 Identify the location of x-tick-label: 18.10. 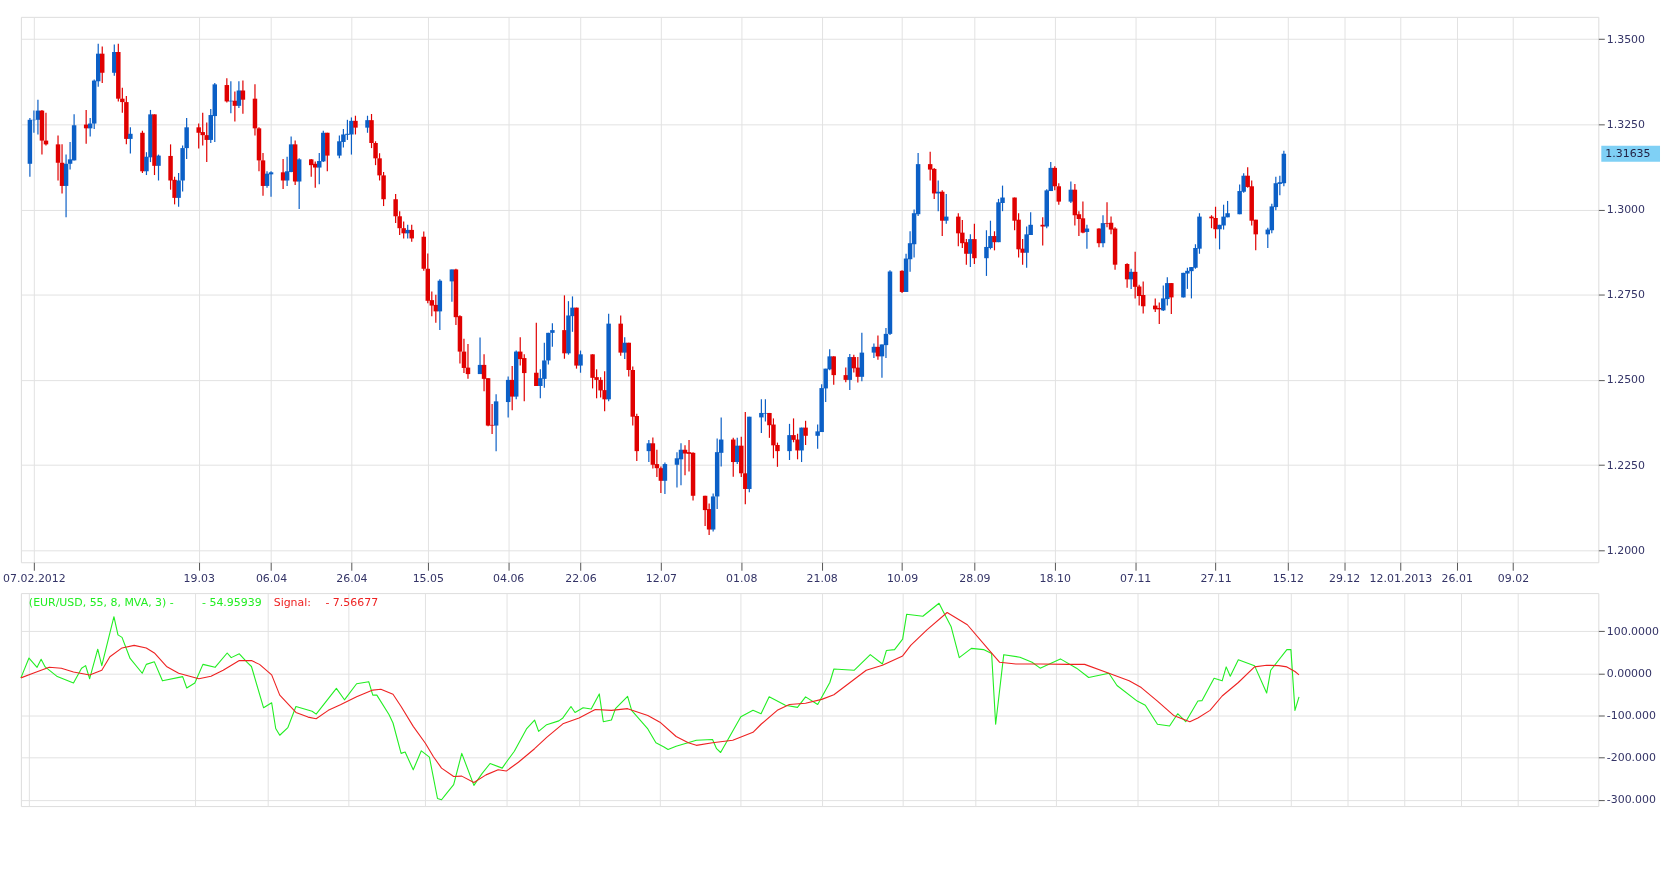
(1055, 578).